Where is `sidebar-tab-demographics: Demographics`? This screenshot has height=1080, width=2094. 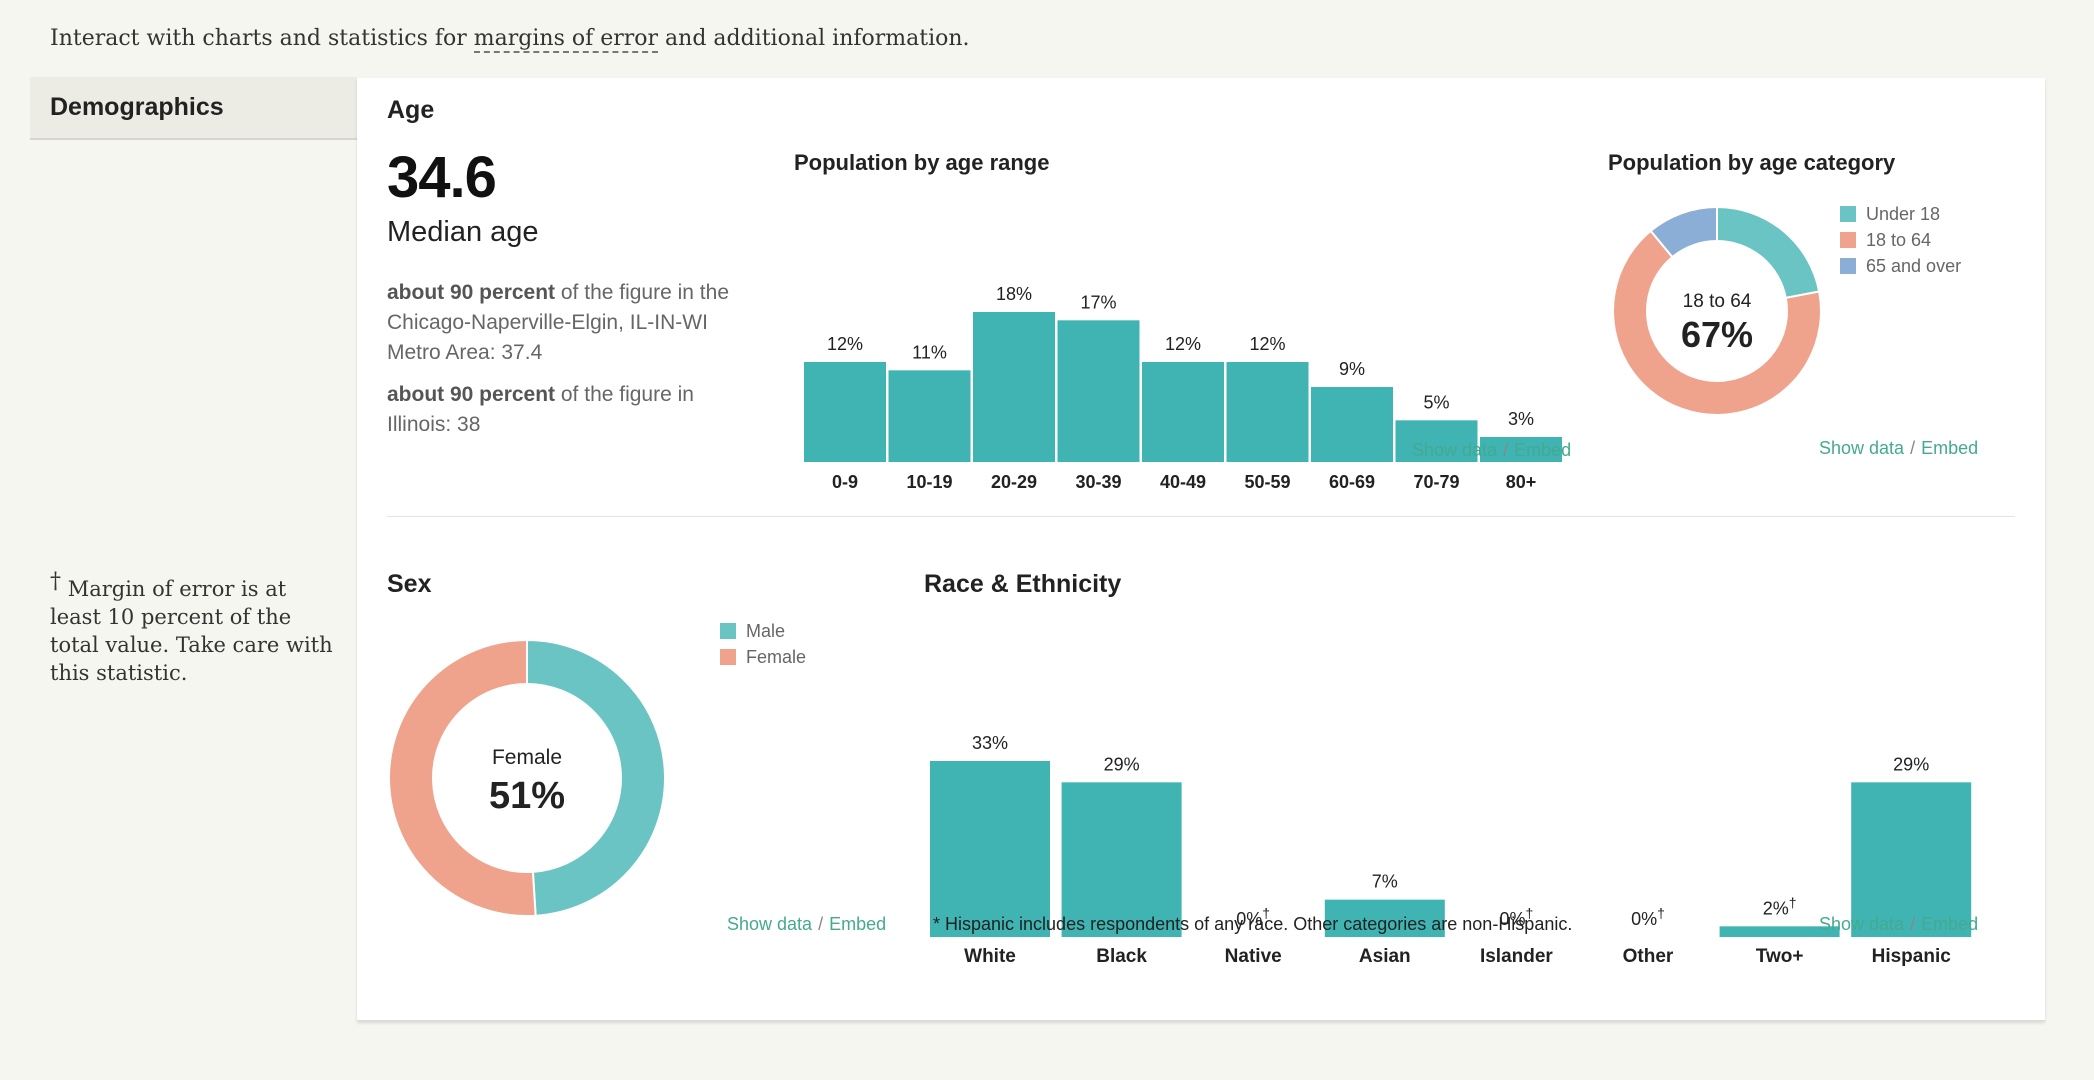
sidebar-tab-demographics: Demographics is located at coordinates (193, 108).